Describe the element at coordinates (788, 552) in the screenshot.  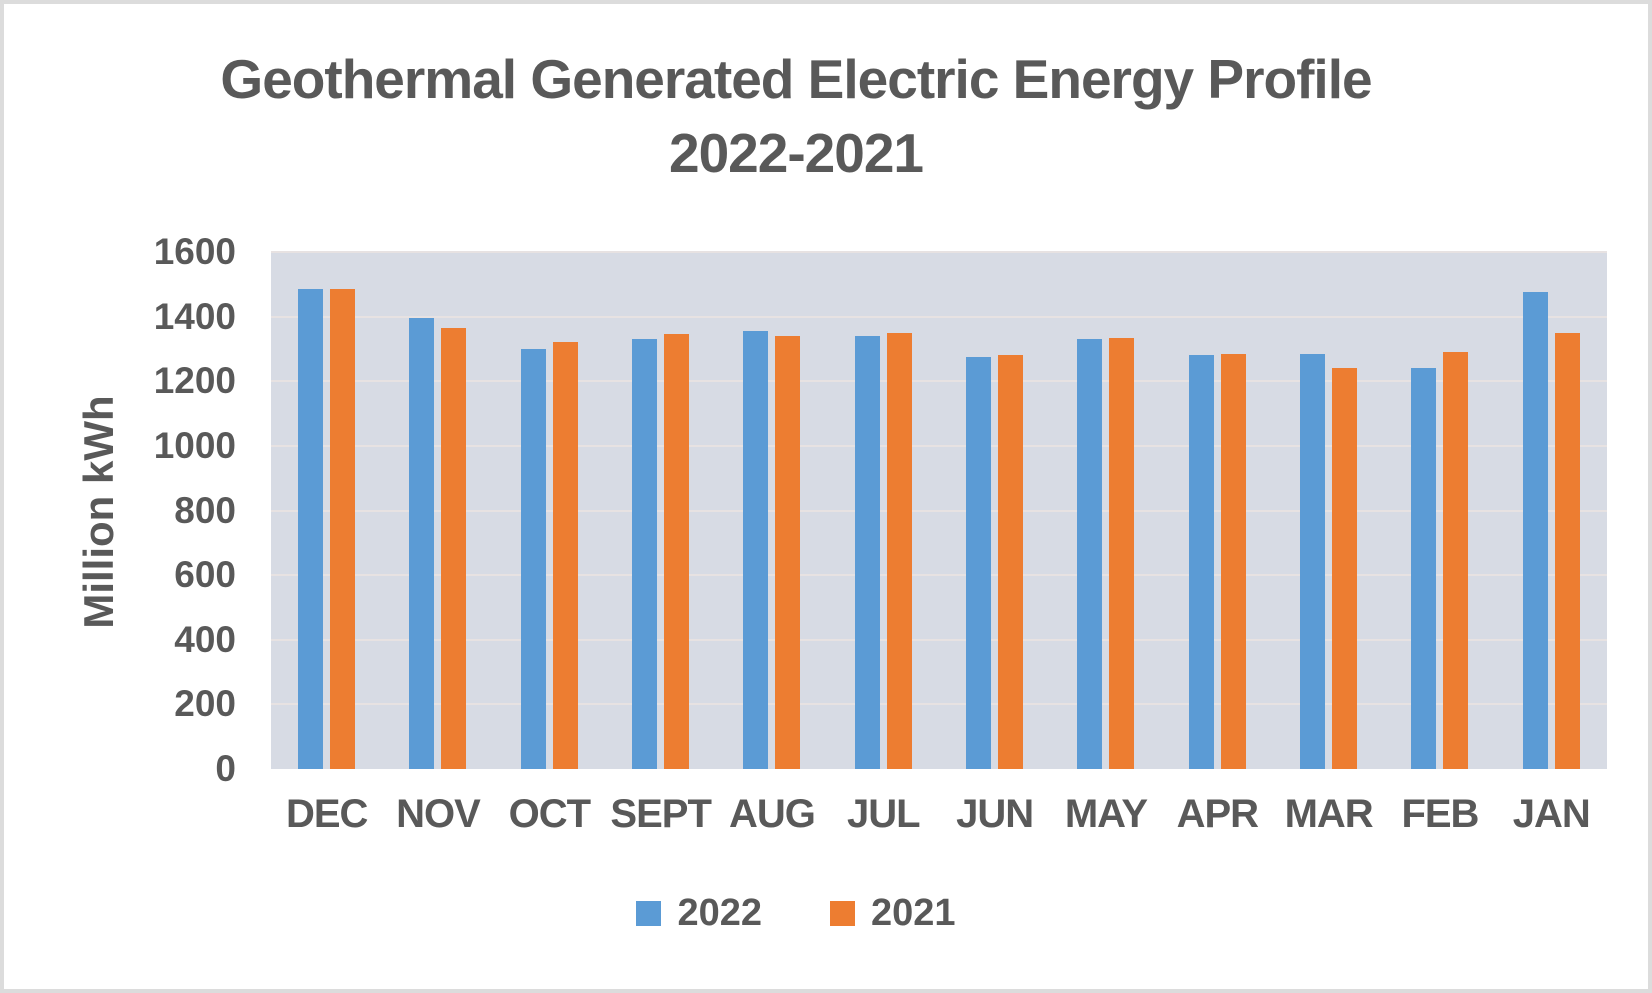
I see `bar-2021-aug` at that location.